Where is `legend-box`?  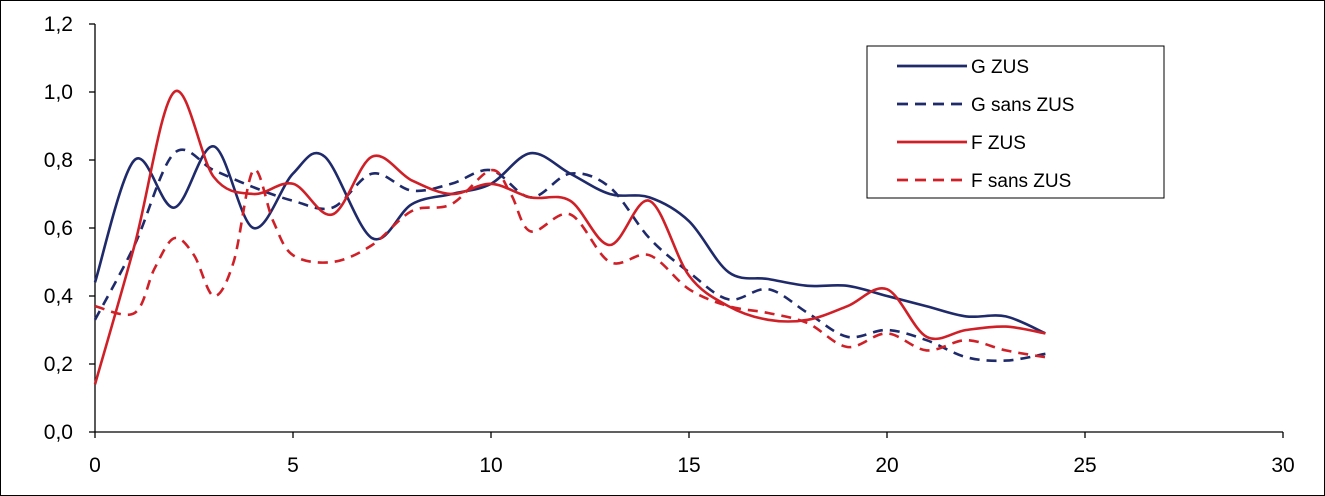 legend-box is located at coordinates (1015, 122).